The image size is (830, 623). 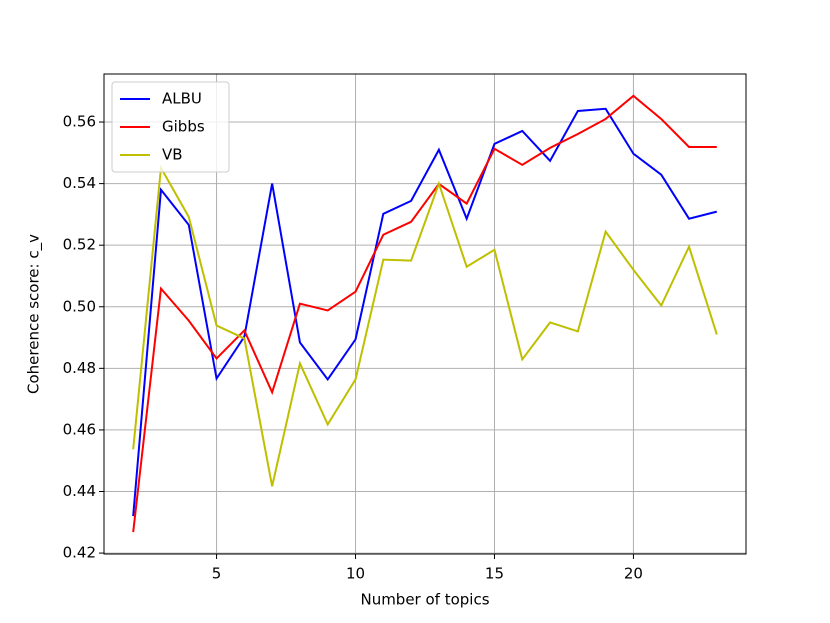 I want to click on x-axis-label: Number of topics, so click(x=424, y=600).